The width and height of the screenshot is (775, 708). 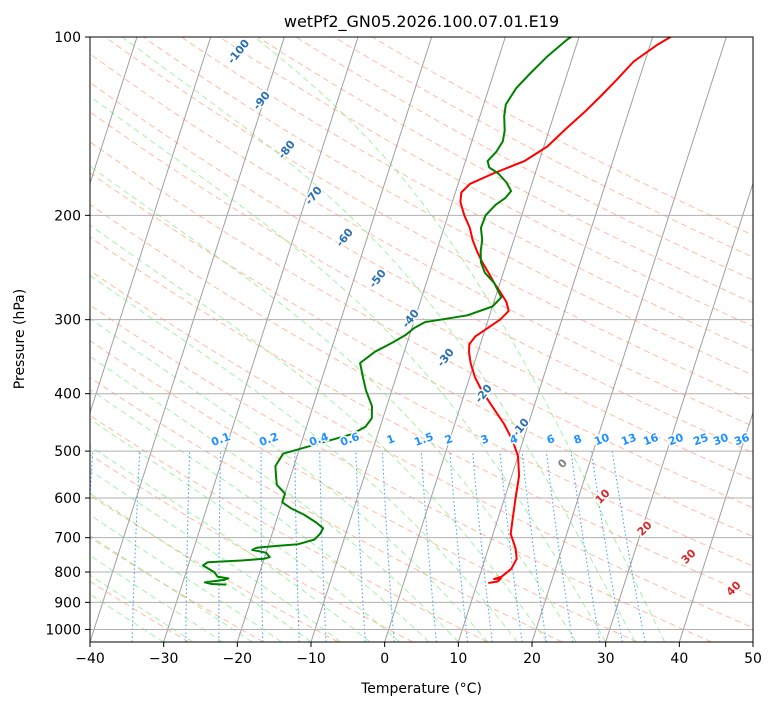 What do you see at coordinates (421, 689) in the screenshot?
I see `x-axis-title: Temperature (°C)` at bounding box center [421, 689].